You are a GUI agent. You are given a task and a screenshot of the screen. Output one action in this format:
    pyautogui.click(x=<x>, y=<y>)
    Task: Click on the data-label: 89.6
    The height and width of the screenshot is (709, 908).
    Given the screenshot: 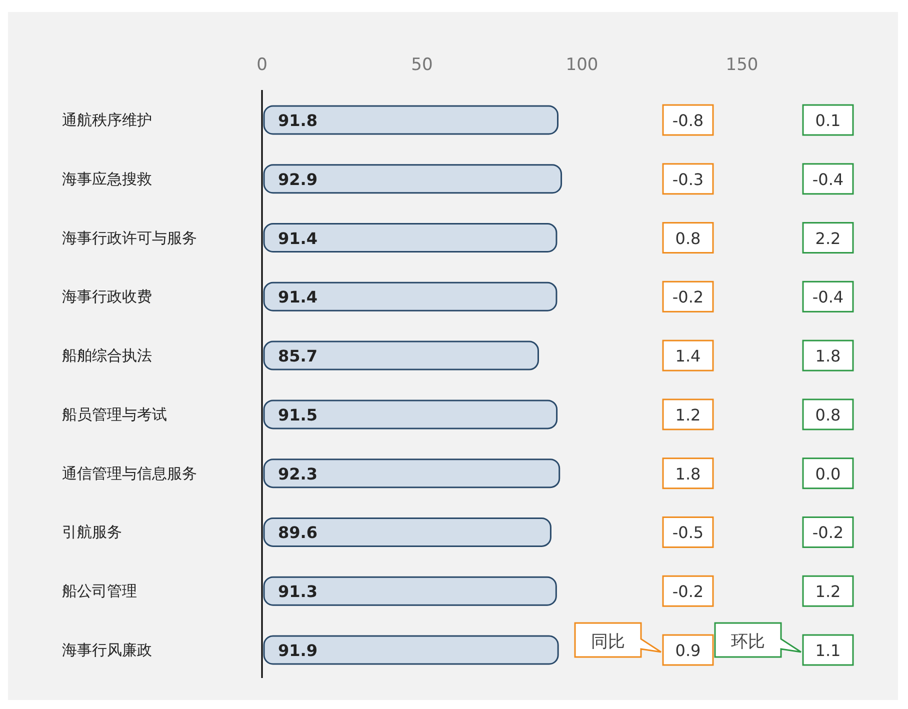 What is the action you would take?
    pyautogui.click(x=298, y=532)
    